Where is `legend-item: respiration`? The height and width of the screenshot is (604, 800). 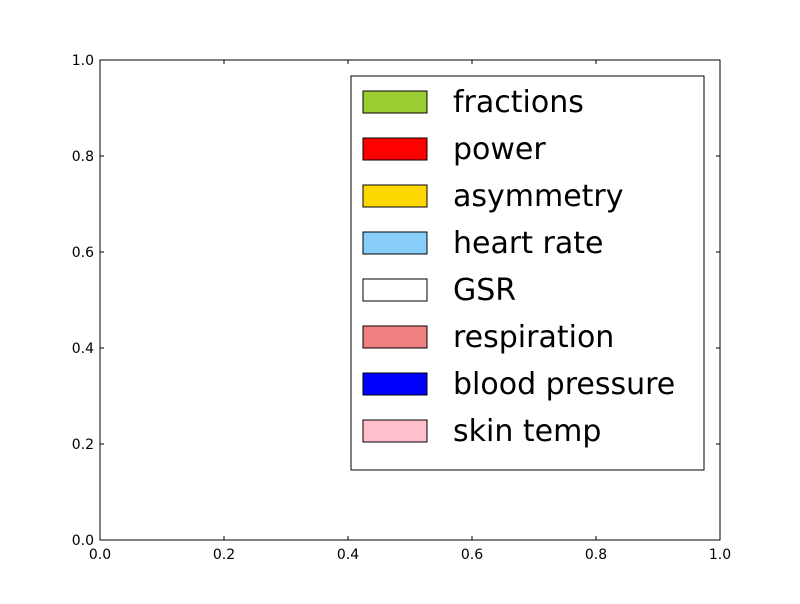 legend-item: respiration is located at coordinates (488, 337).